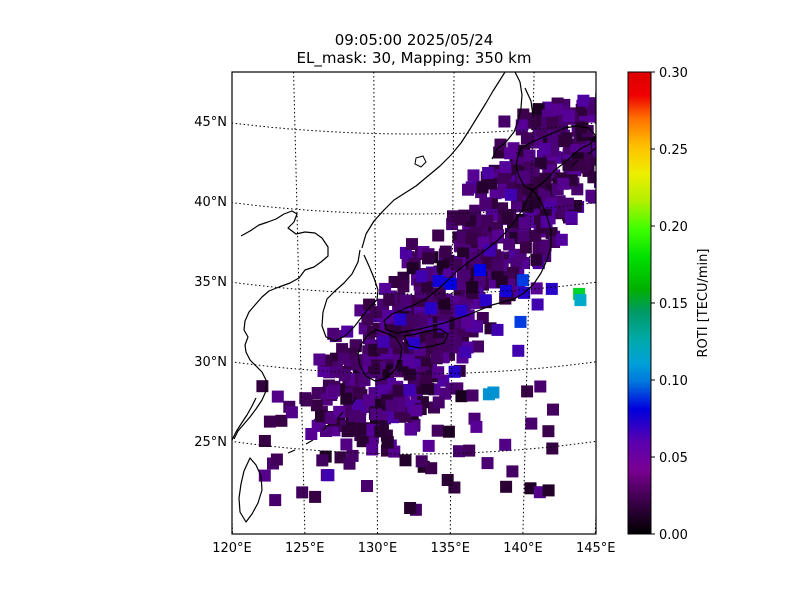  I want to click on lat-tick-label: 35°N, so click(210, 282).